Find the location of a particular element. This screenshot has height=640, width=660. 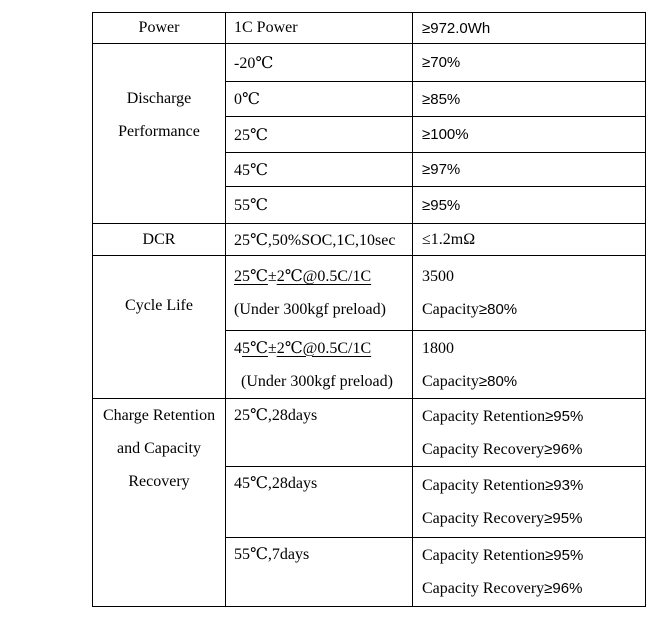

label-line: Recovery is located at coordinates (159, 481).